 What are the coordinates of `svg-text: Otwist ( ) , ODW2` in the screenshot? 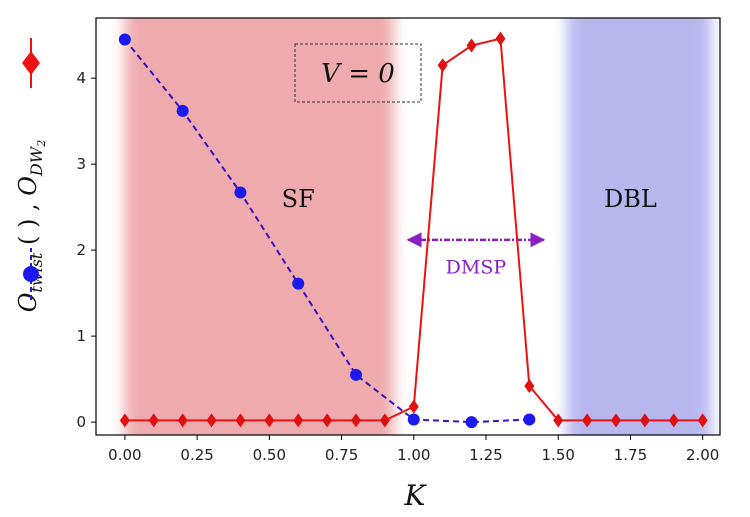 It's located at (31, 226).